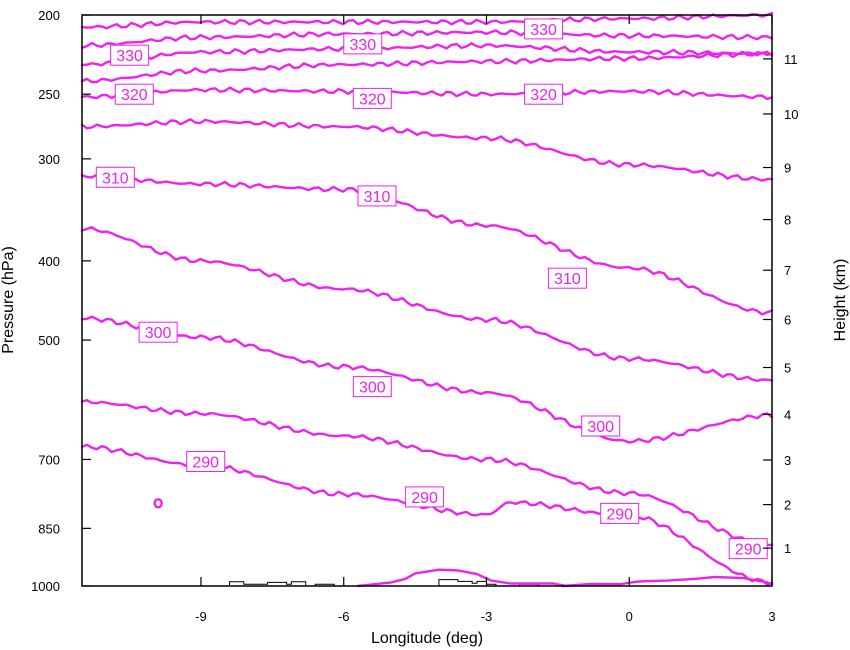 The height and width of the screenshot is (650, 850). What do you see at coordinates (840, 300) in the screenshot?
I see `right-y-axis-title: Height (km)` at bounding box center [840, 300].